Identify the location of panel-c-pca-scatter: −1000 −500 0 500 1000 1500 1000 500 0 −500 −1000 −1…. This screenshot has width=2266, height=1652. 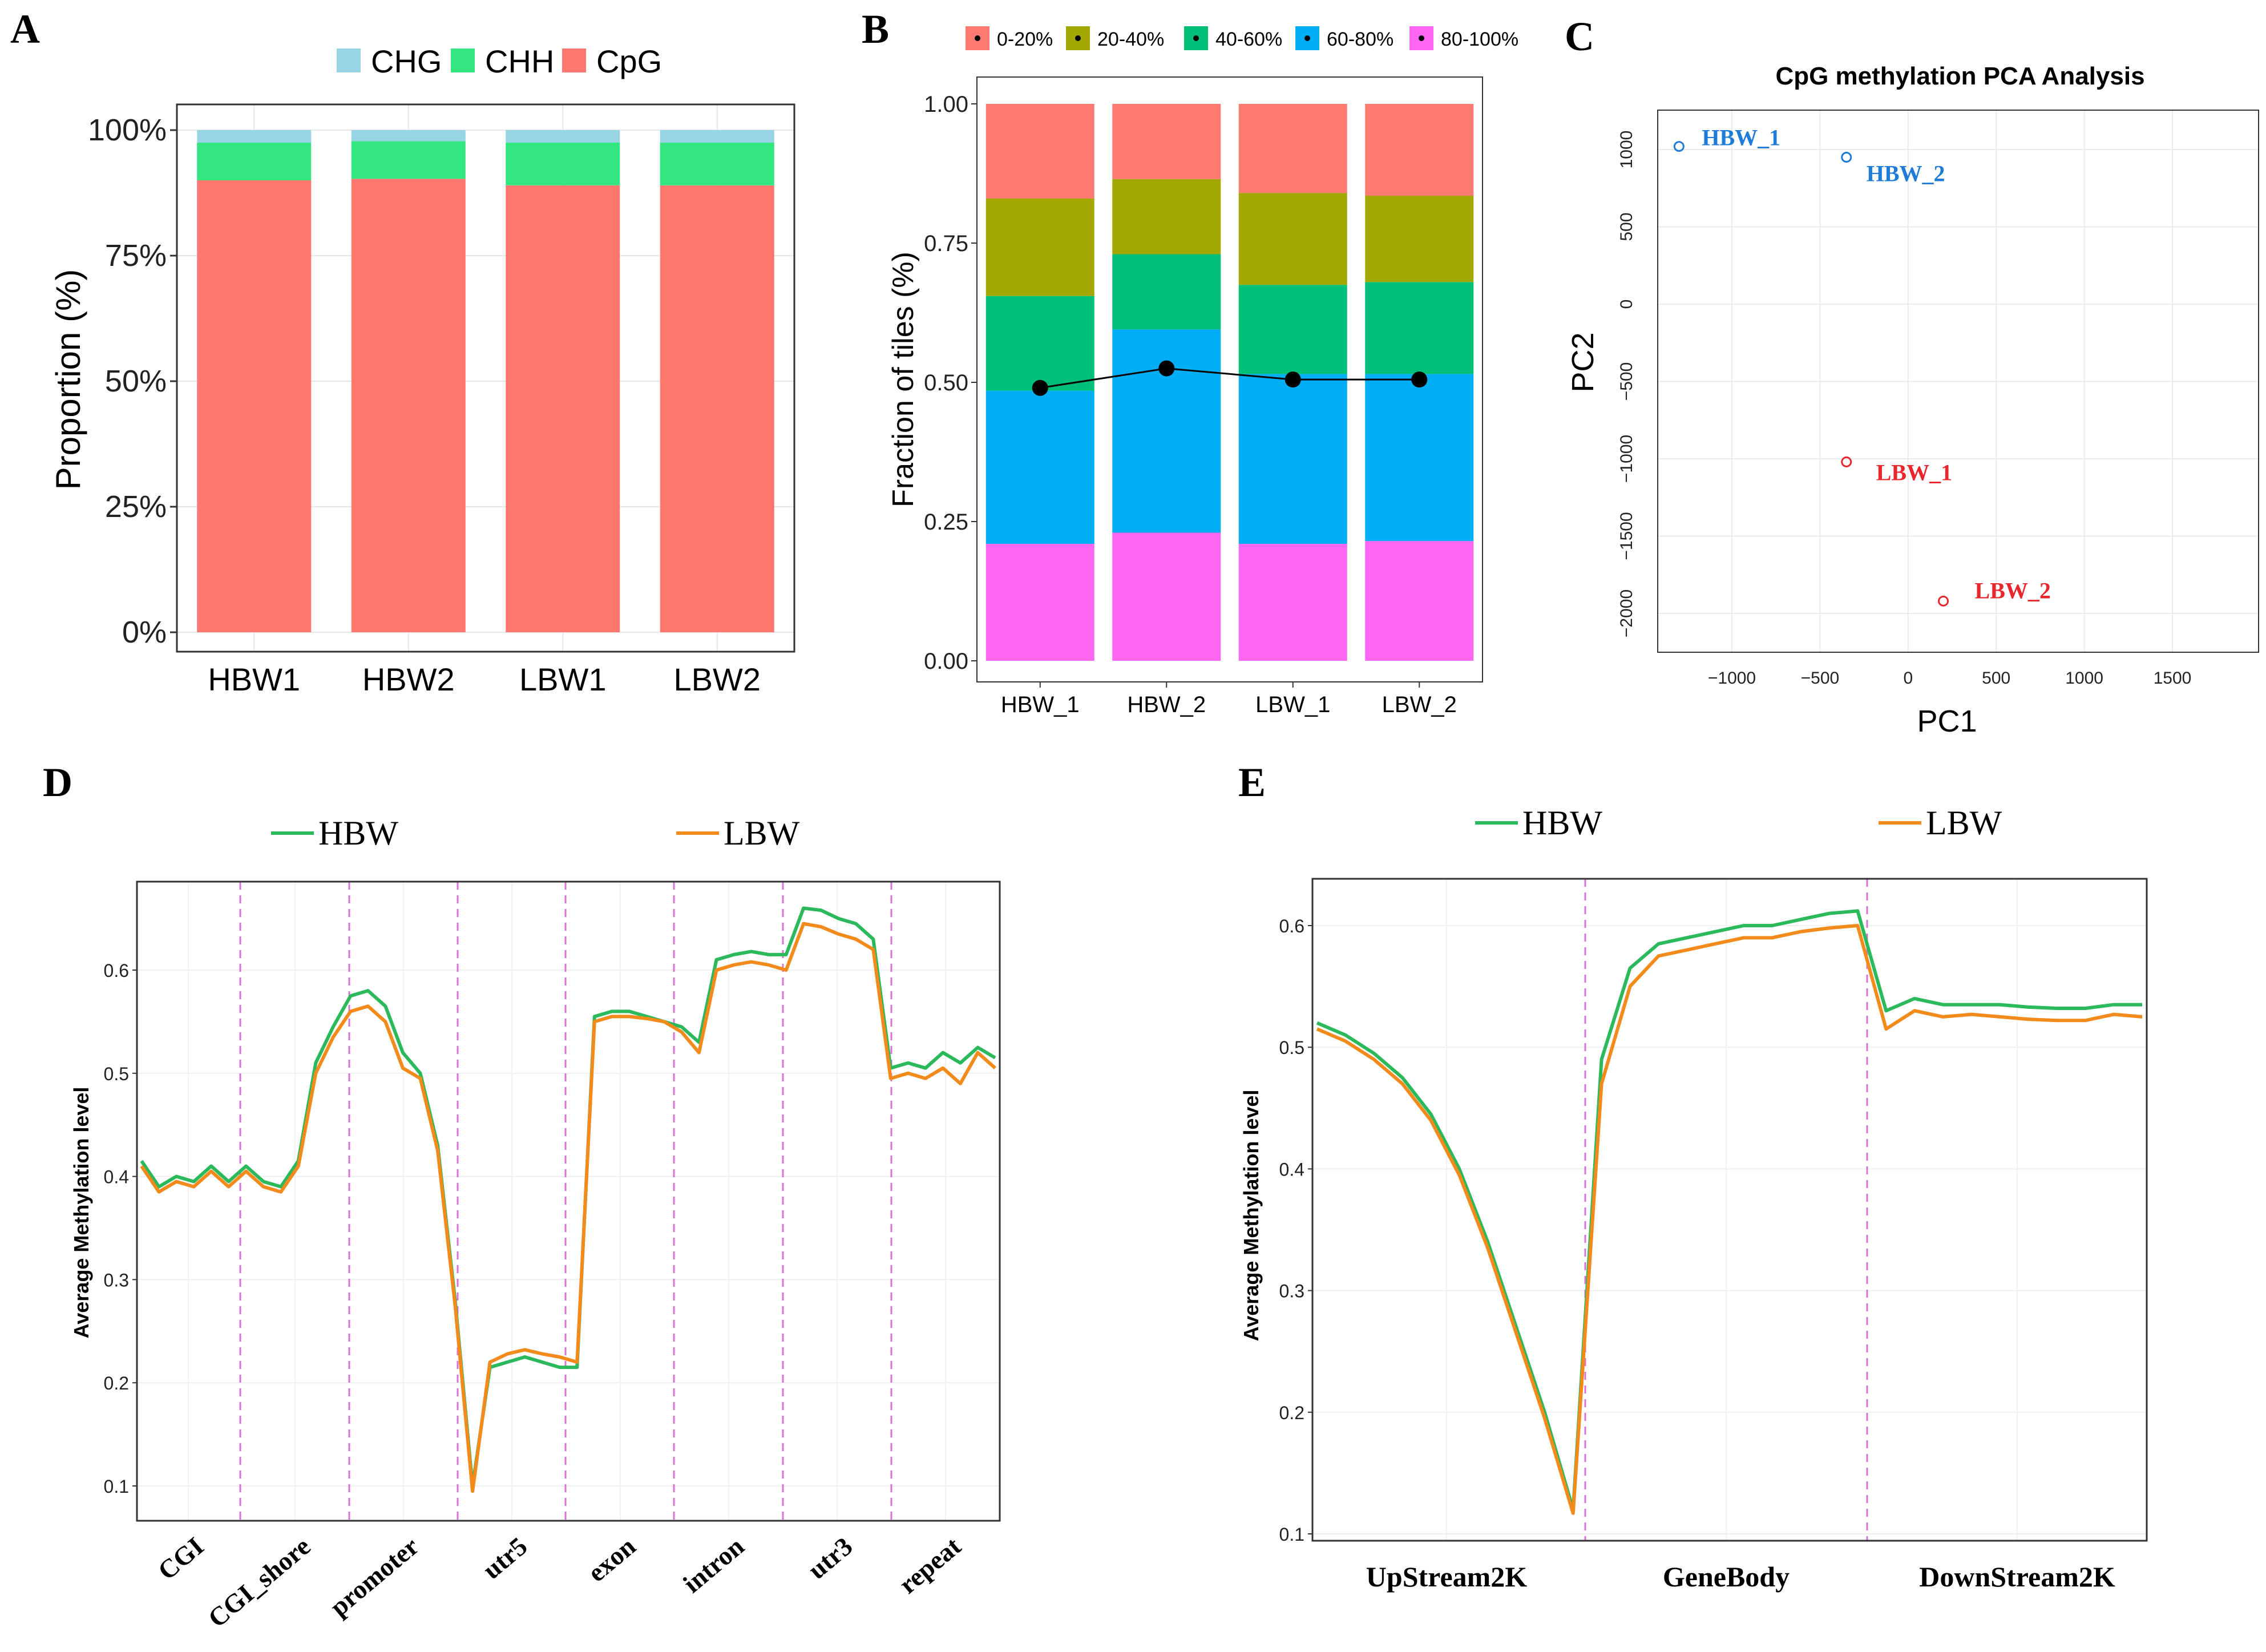
(1913, 400).